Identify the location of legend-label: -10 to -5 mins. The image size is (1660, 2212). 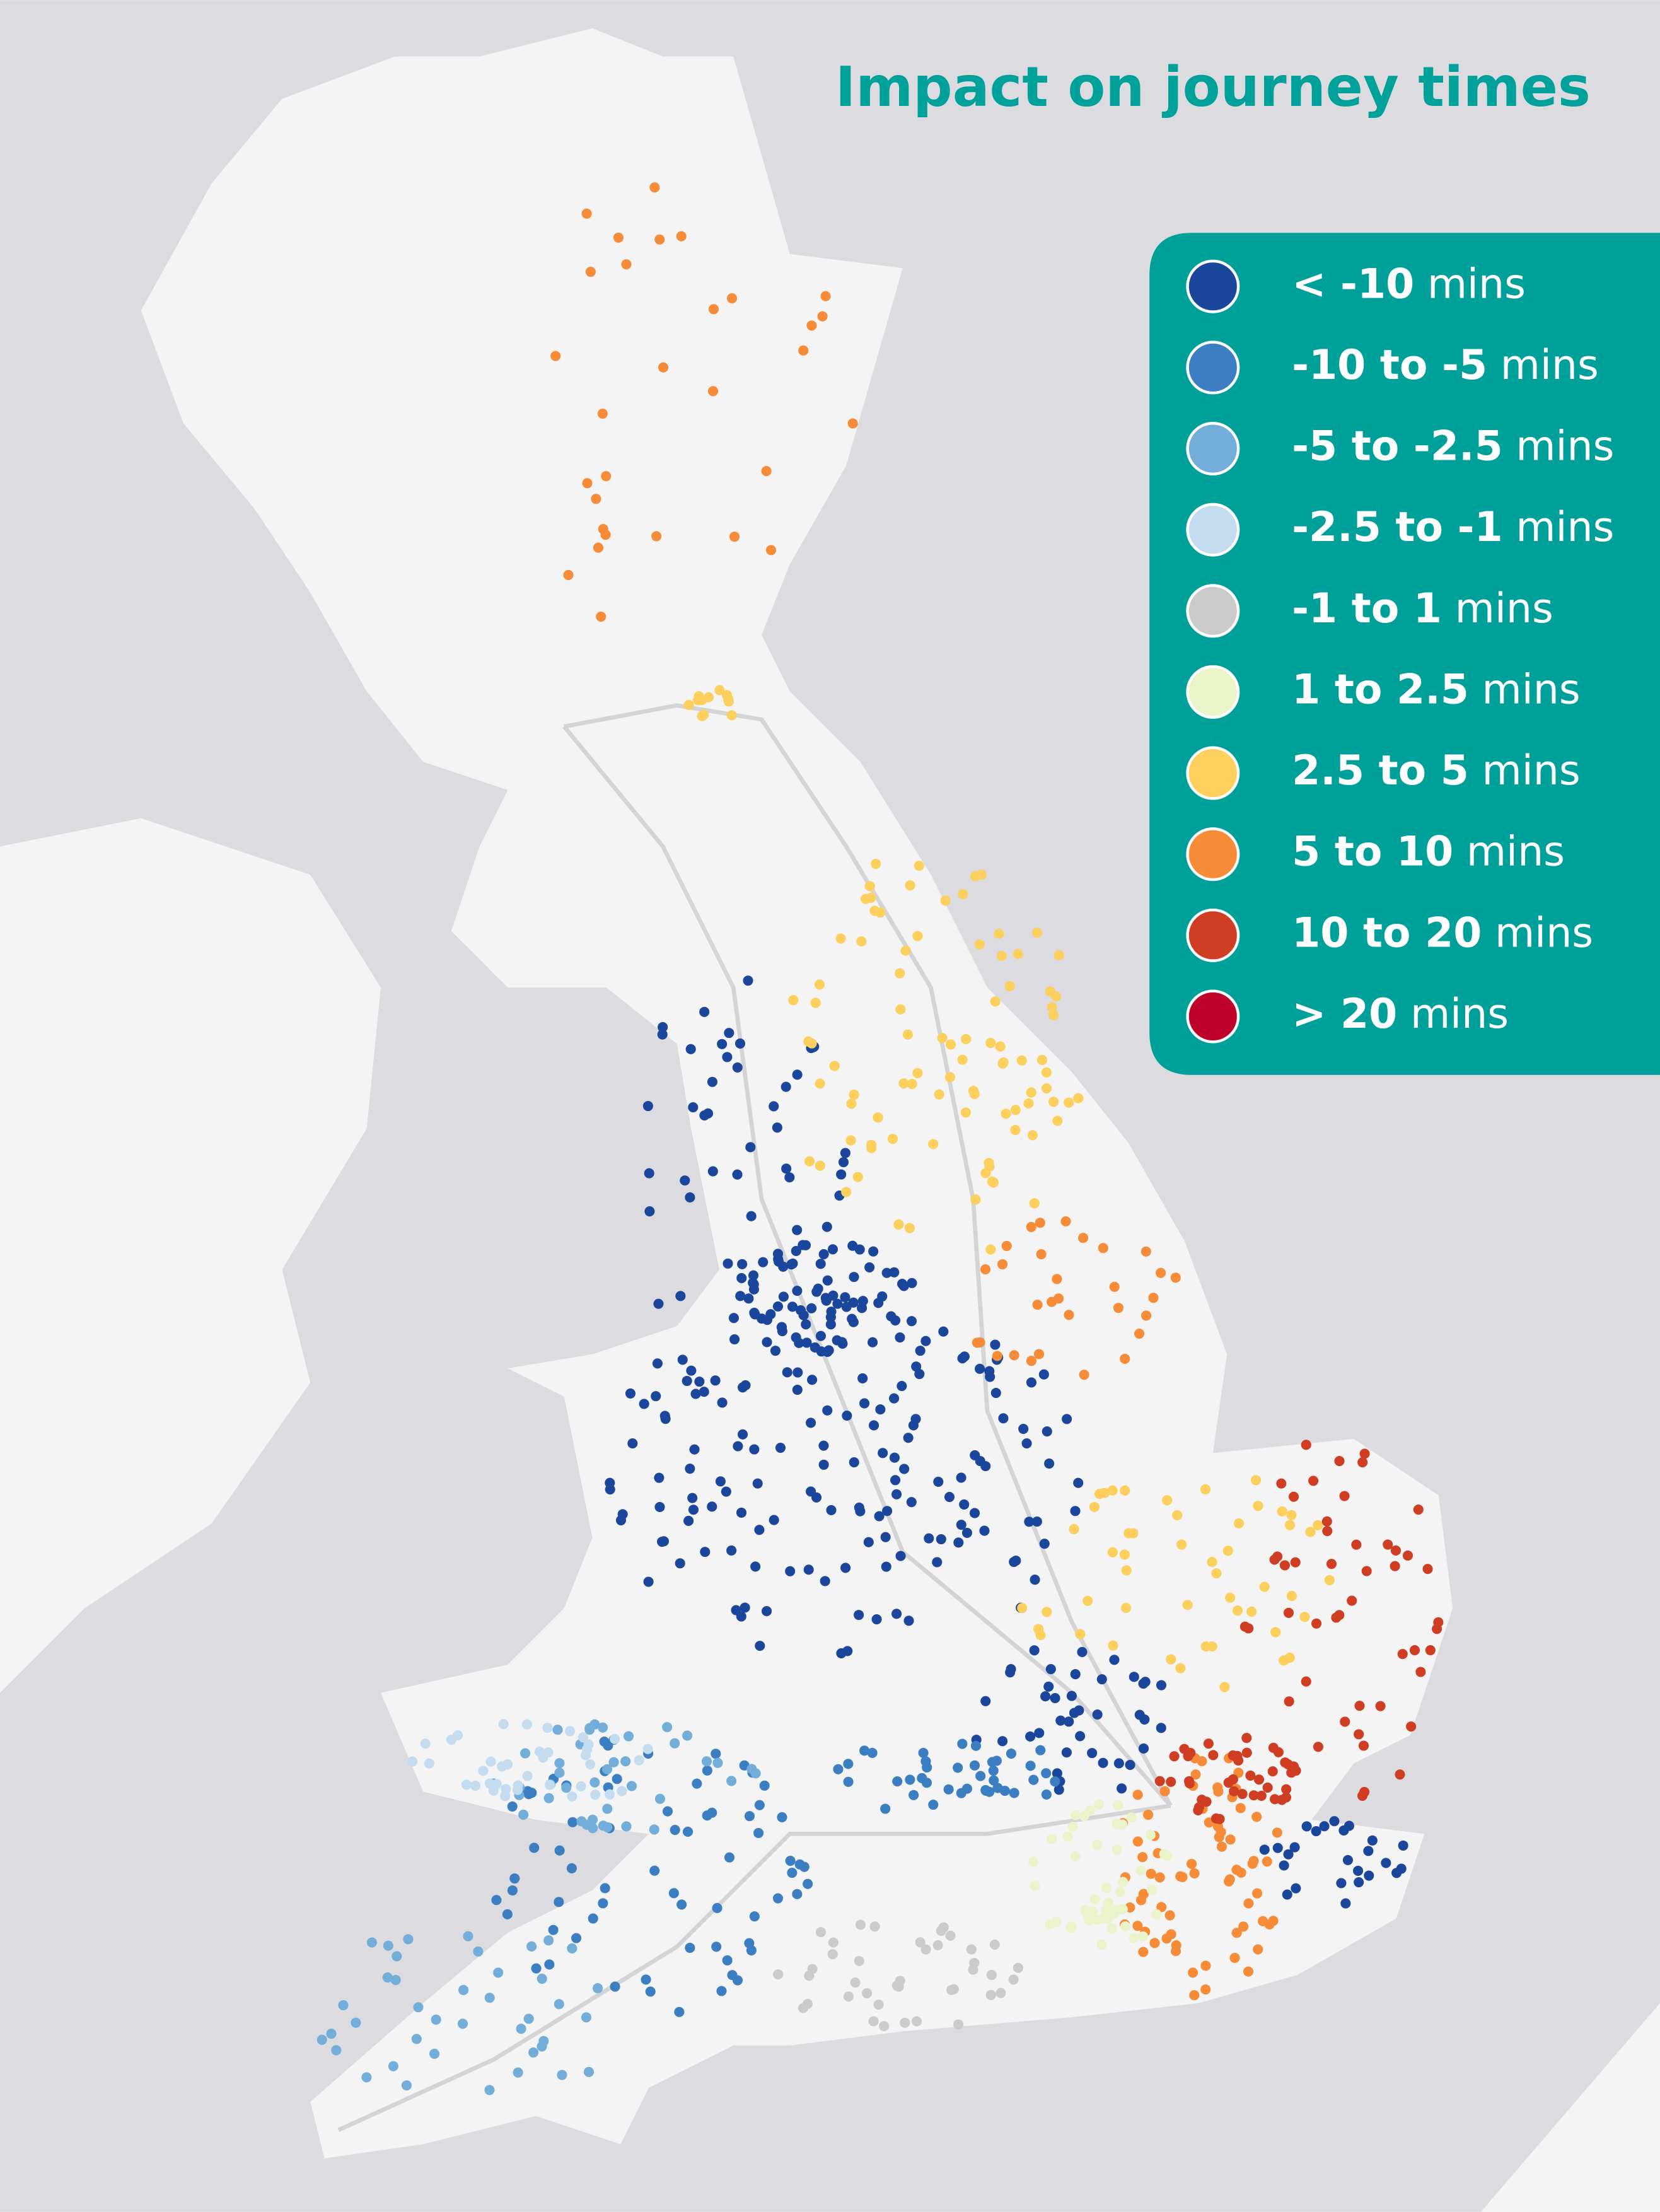
(1445, 364).